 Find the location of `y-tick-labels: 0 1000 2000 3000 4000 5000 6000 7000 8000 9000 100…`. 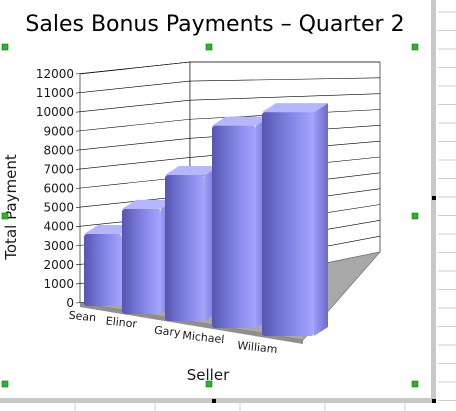

y-tick-labels: 0 1000 2000 3000 4000 5000 6000 7000 8000 9000 100… is located at coordinates (55, 188).